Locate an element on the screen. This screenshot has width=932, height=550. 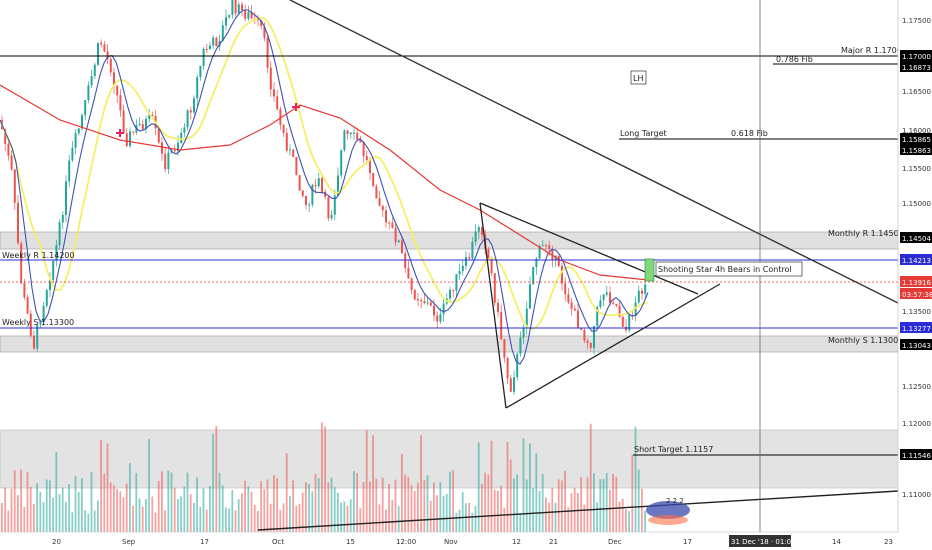
fib-786-label: 0.786 Fib is located at coordinates (794, 59).